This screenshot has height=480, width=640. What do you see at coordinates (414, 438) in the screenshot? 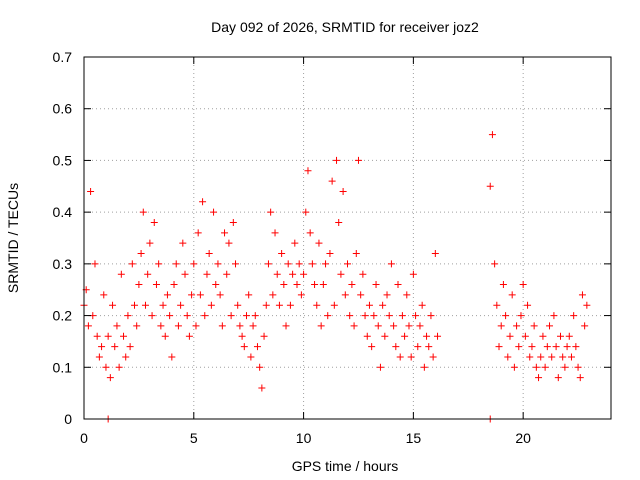
I see `x-tick-label: 15` at bounding box center [414, 438].